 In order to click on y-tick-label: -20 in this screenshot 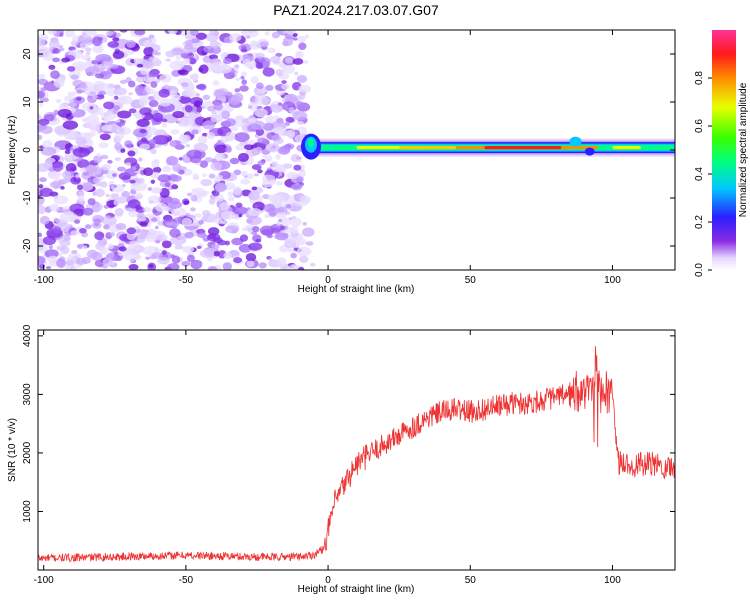, I will do `click(27, 245)`.